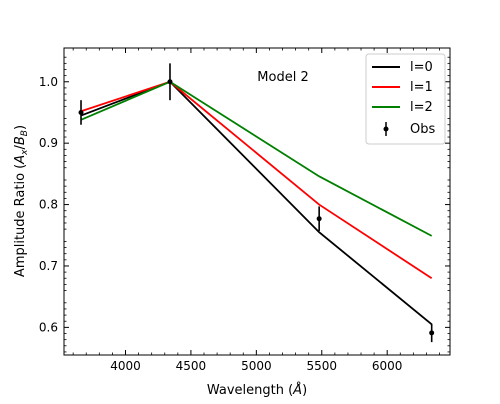 The image size is (500, 404). What do you see at coordinates (21, 201) in the screenshot?
I see `y-axis-label: Amplitude Ratio (Ax/BB)` at bounding box center [21, 201].